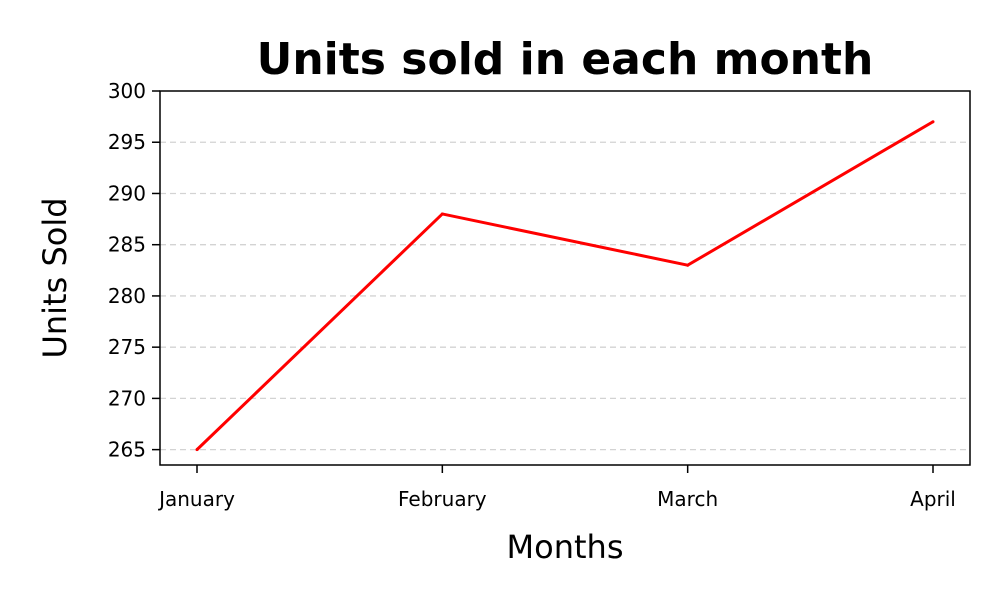 The width and height of the screenshot is (1000, 605). What do you see at coordinates (565, 547) in the screenshot?
I see `x-axis-label: Months` at bounding box center [565, 547].